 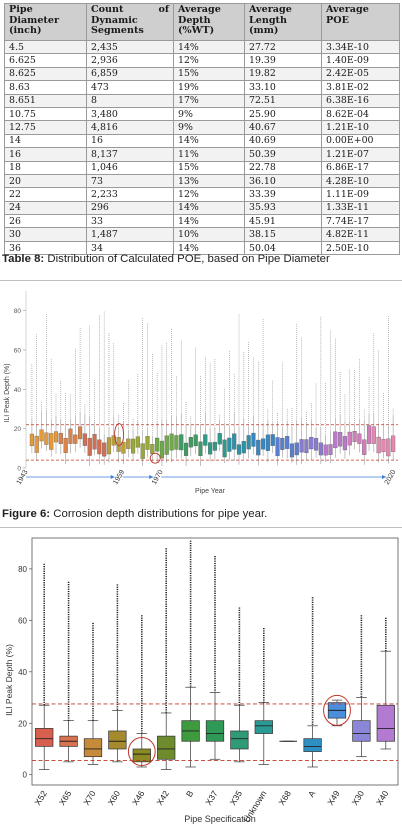 I want to click on figure7-category-label: X70, so click(x=89, y=798).